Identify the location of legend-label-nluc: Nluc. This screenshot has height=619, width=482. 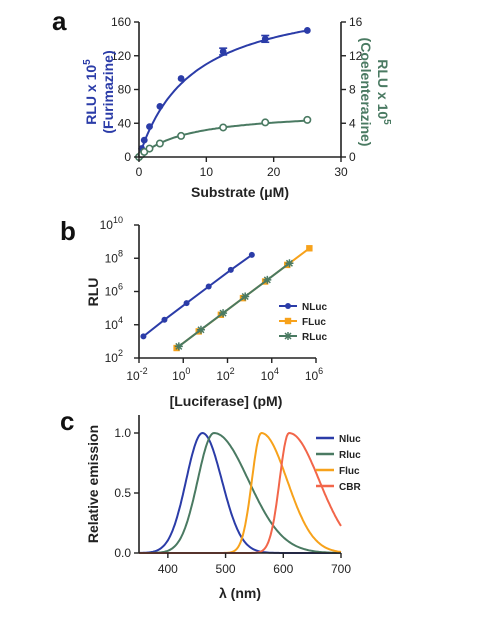
(350, 439).